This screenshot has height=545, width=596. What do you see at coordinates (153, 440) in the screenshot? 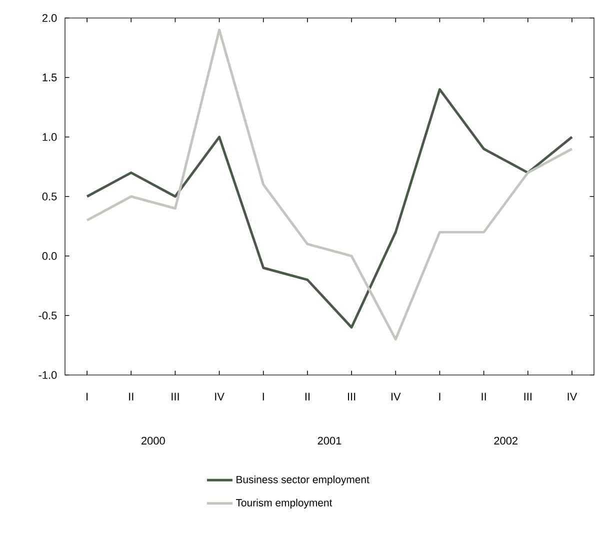
I see `text: 2000` at bounding box center [153, 440].